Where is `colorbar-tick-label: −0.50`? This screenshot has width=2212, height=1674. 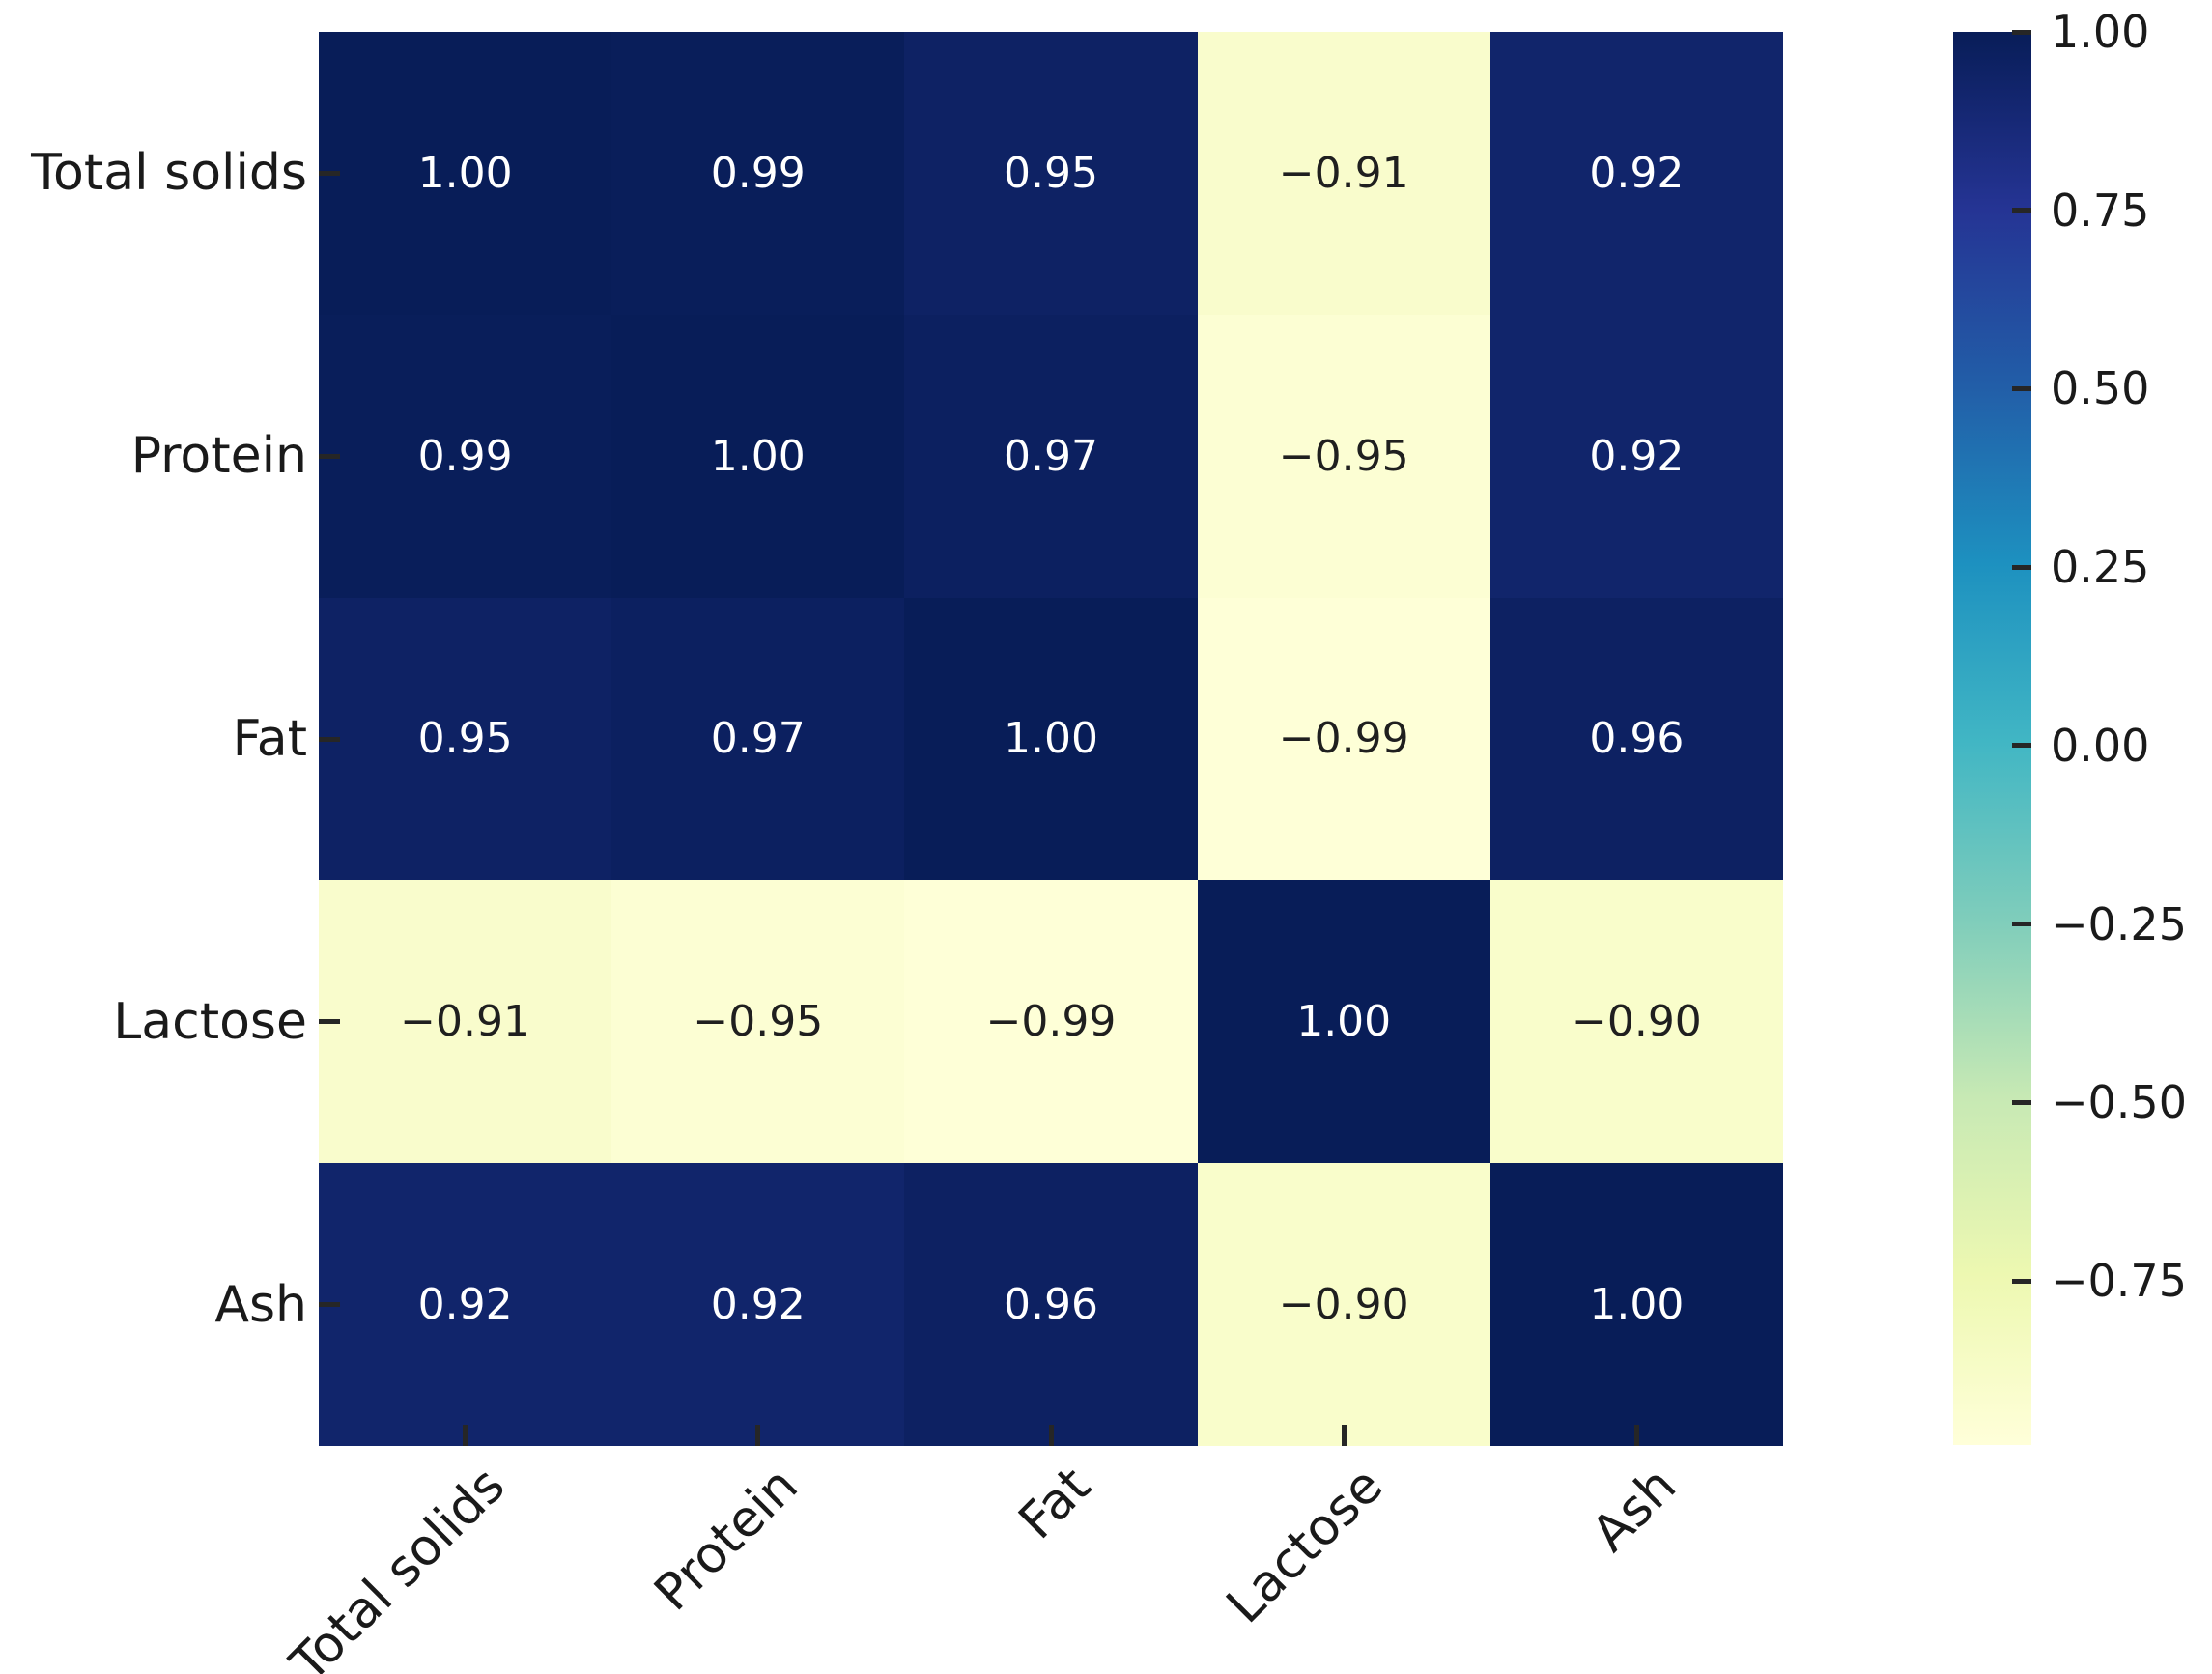
colorbar-tick-label: −0.50 is located at coordinates (2119, 1103).